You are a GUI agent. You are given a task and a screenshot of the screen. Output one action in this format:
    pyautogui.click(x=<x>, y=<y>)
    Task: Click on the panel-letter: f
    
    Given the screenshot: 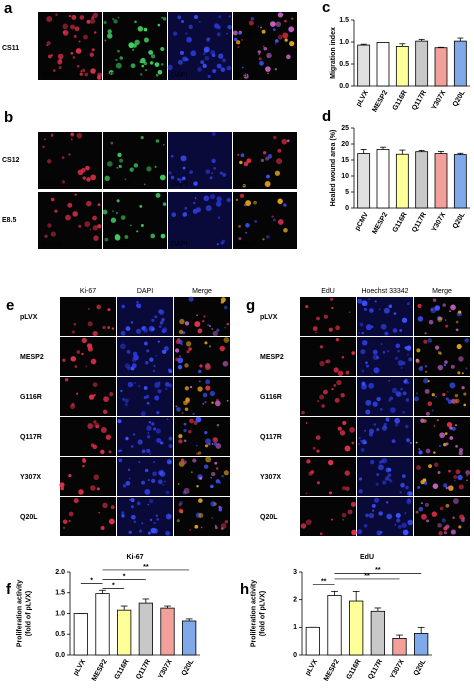 What is the action you would take?
    pyautogui.click(x=9, y=589)
    